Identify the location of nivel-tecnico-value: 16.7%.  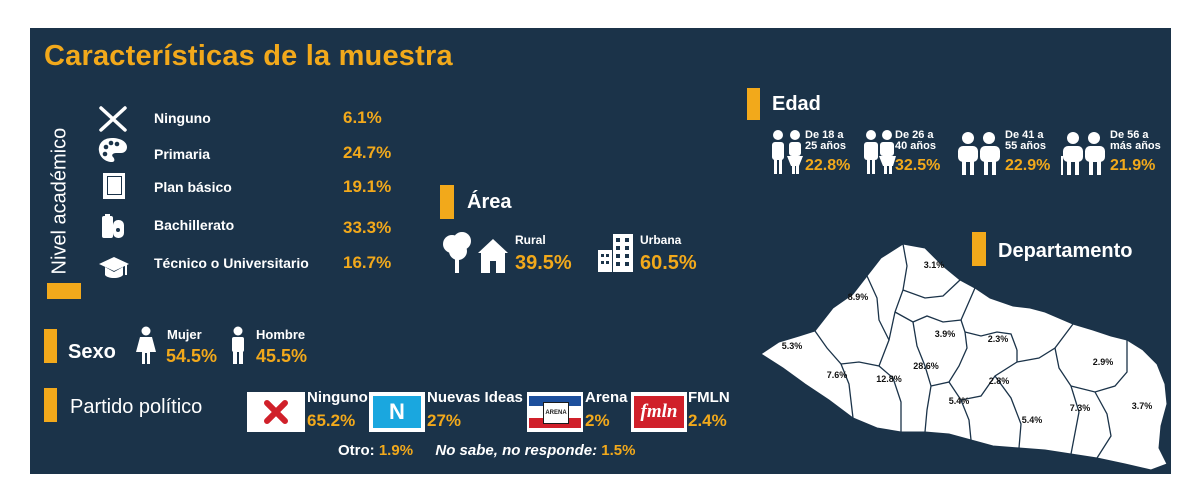
(367, 262).